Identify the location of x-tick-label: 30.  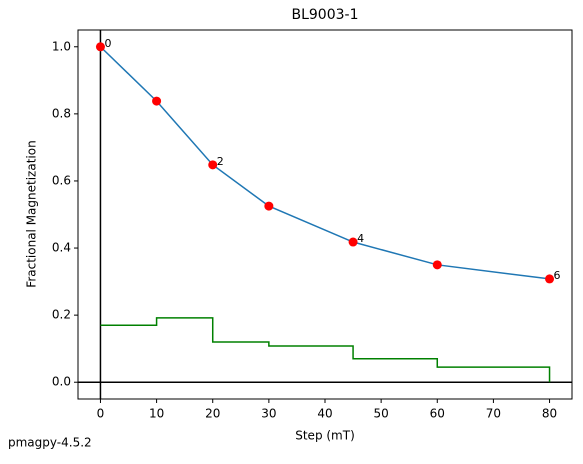
(268, 414).